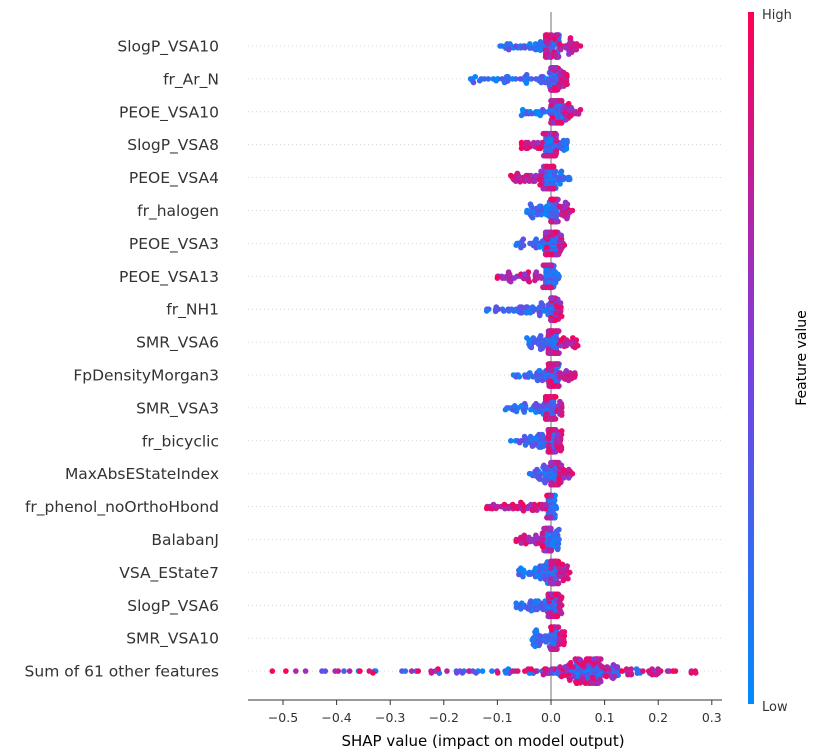  I want to click on feature-label: SlogP_VSA10, so click(168, 47).